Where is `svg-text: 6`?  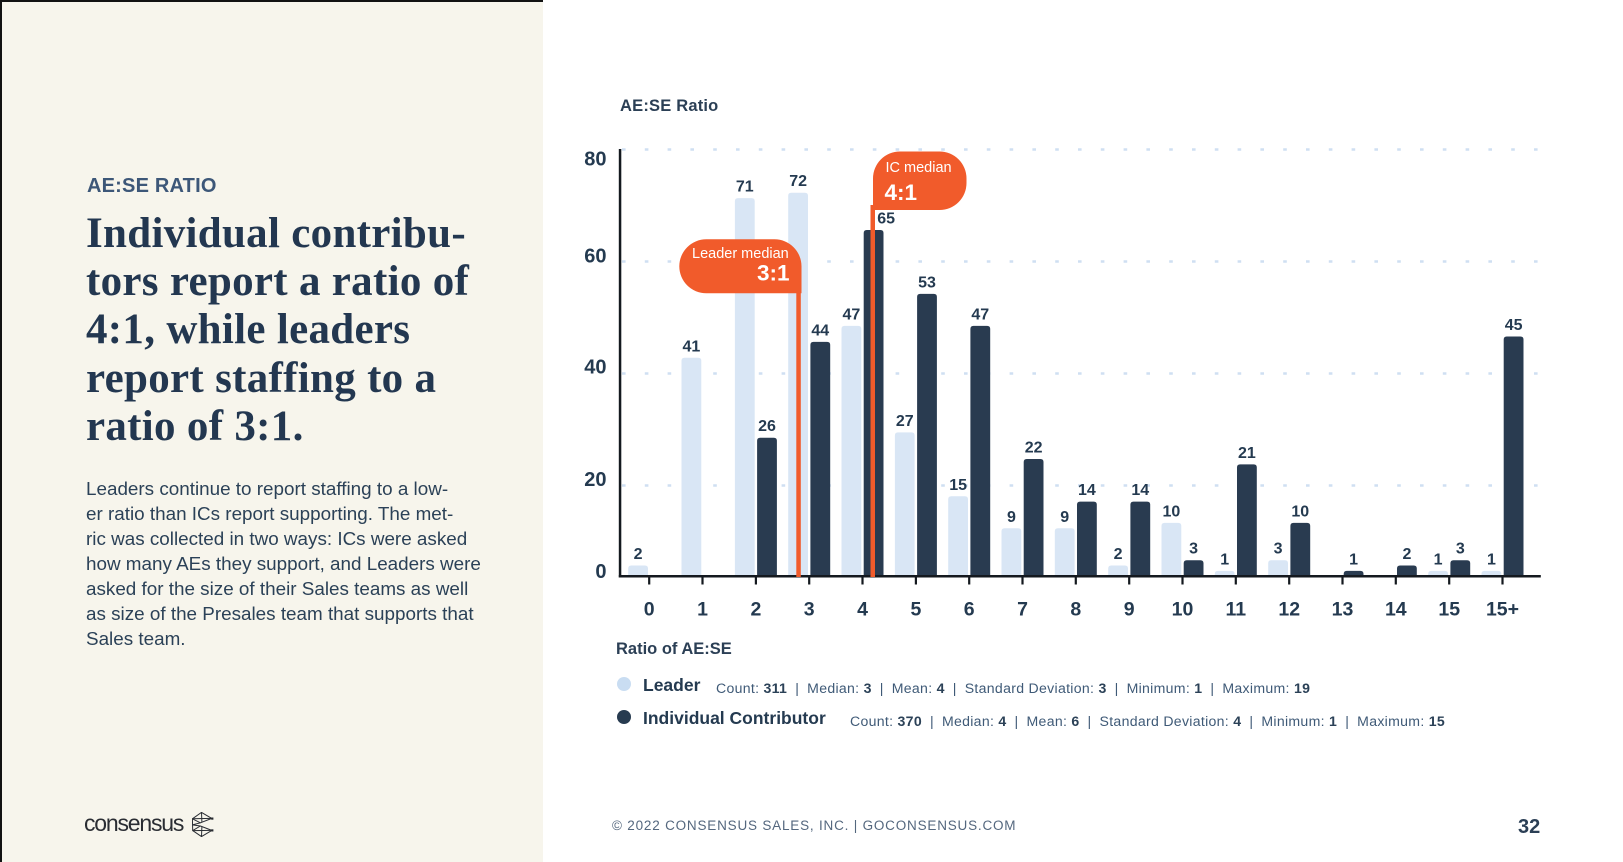 svg-text: 6 is located at coordinates (969, 610).